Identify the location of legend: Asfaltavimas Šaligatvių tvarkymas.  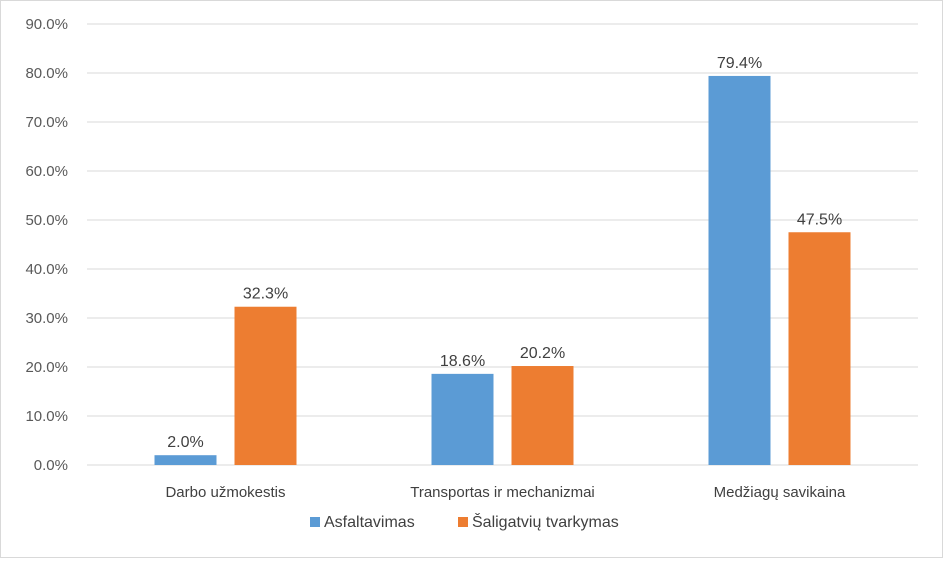
(464, 521).